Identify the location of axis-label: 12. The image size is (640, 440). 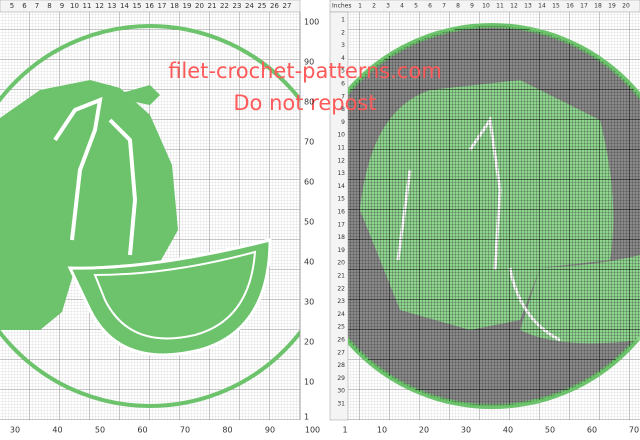
(341, 160).